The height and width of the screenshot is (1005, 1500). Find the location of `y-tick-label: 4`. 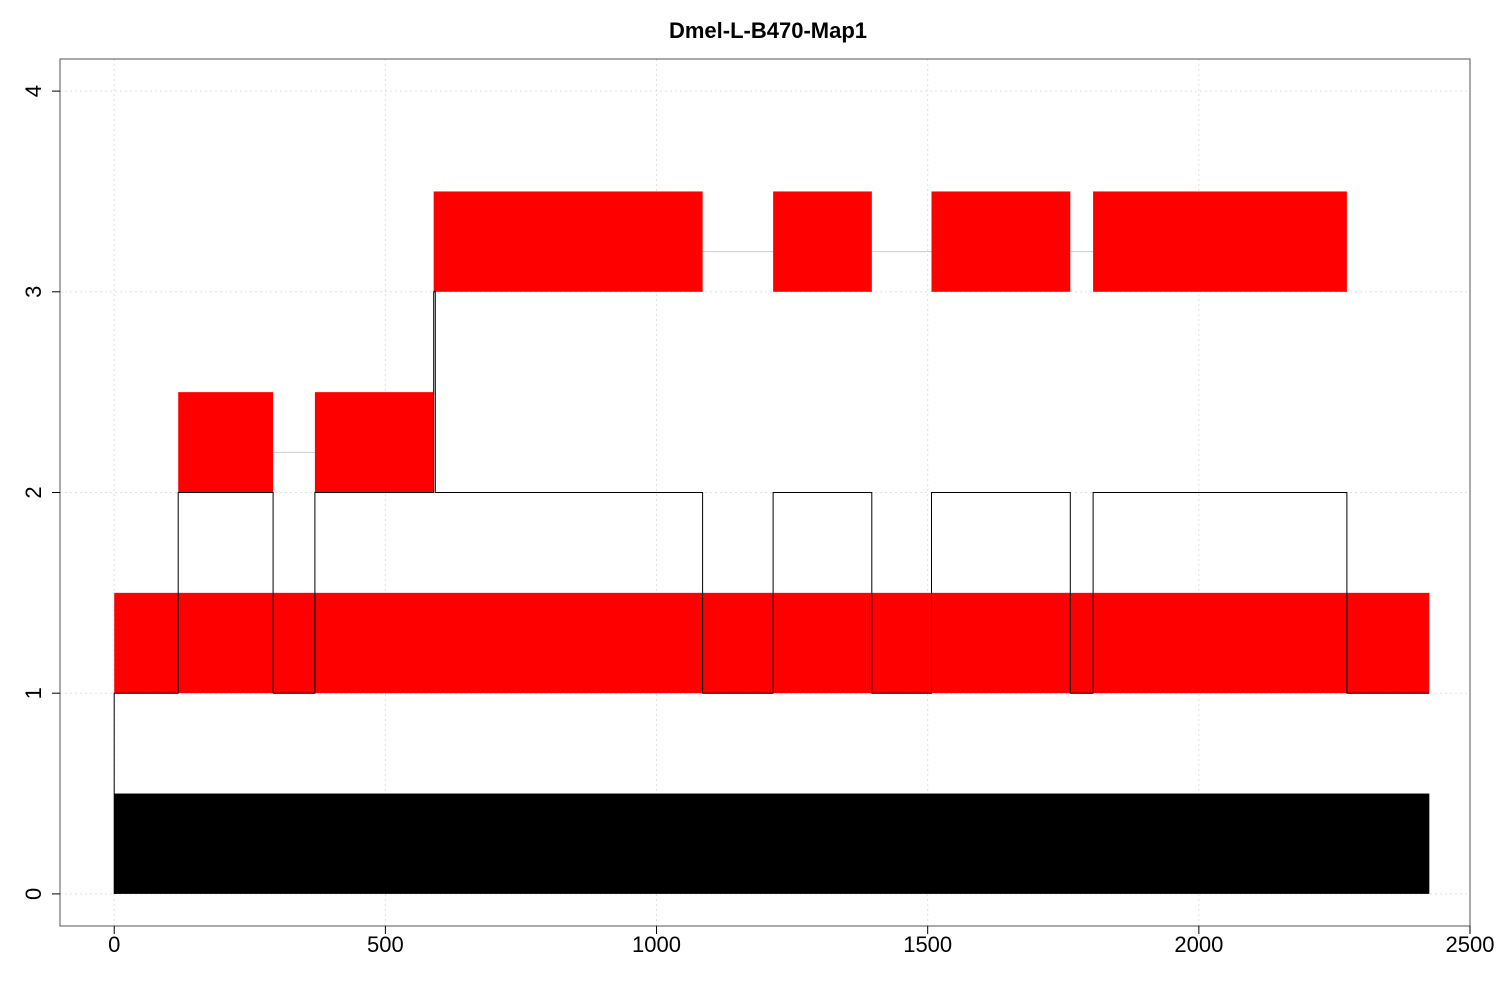

y-tick-label: 4 is located at coordinates (33, 91).